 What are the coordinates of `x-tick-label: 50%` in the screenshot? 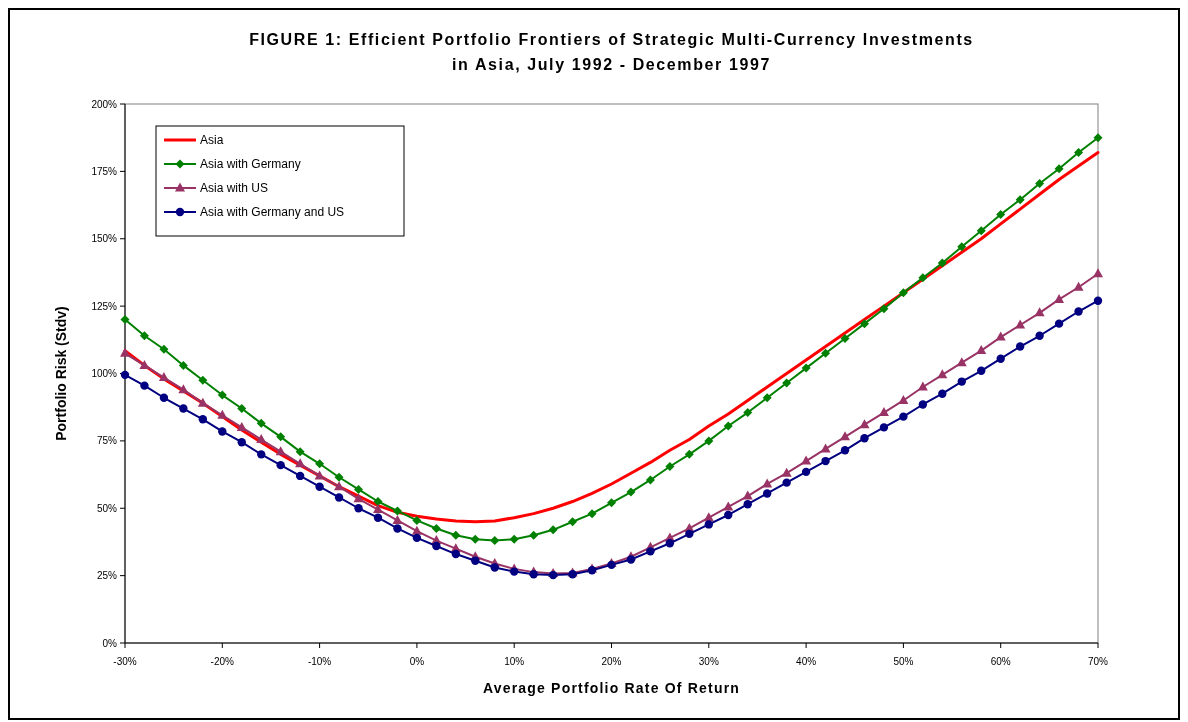 It's located at (903, 661).